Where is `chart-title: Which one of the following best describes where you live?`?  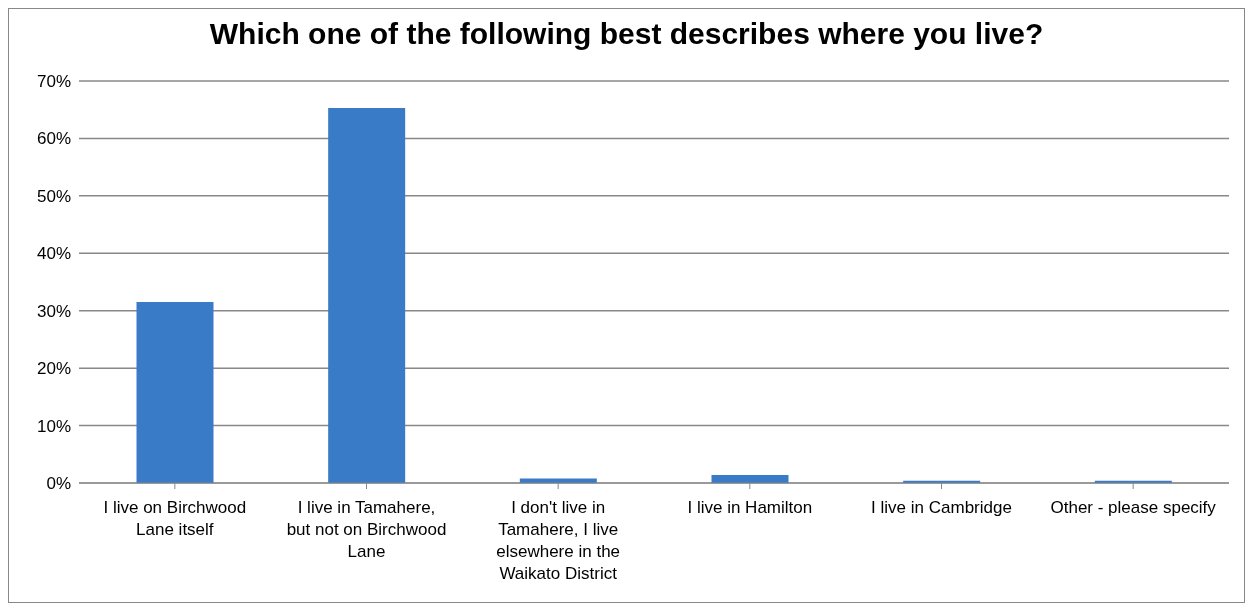
chart-title: Which one of the following best describes where you live? is located at coordinates (626, 34).